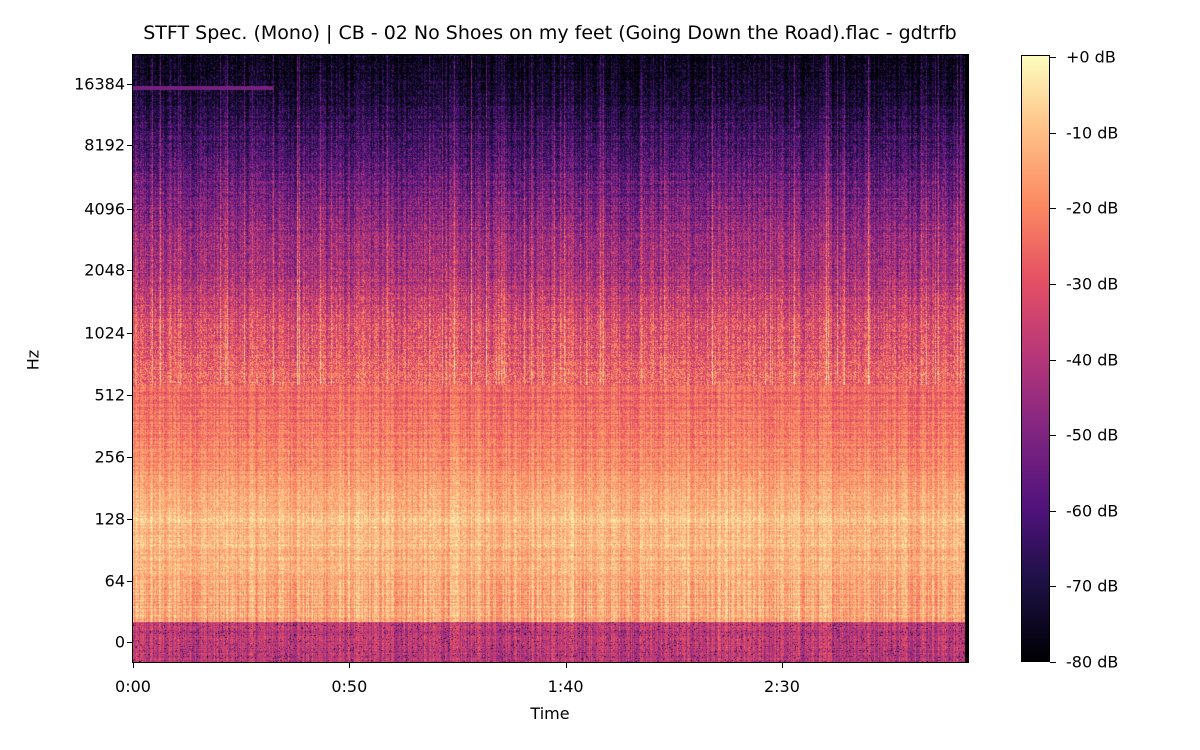  Describe the element at coordinates (133, 686) in the screenshot. I see `x-tick-label: 0:00` at that location.